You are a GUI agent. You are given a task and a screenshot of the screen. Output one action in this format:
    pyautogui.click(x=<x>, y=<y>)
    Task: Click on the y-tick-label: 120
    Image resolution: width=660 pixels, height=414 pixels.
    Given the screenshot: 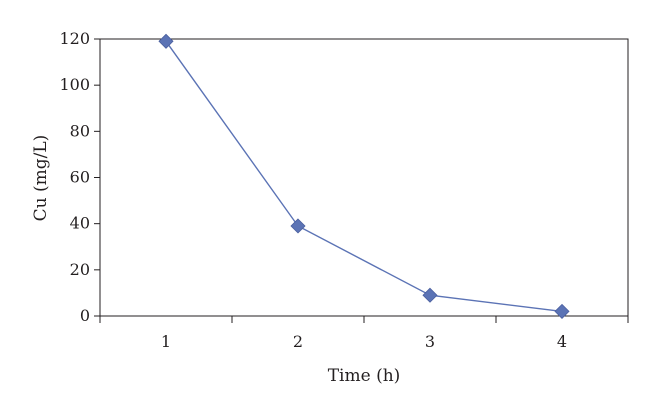 What is the action you would take?
    pyautogui.click(x=74, y=38)
    